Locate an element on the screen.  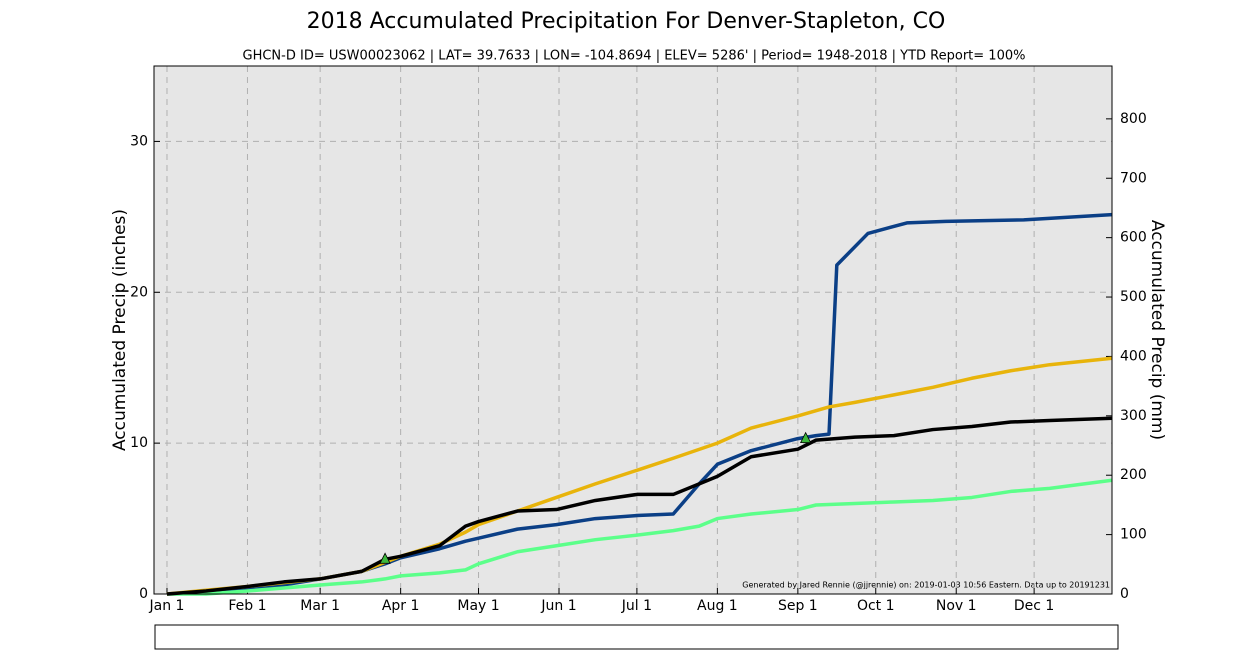
y2-tick-label: 100 is located at coordinates (1133, 535).